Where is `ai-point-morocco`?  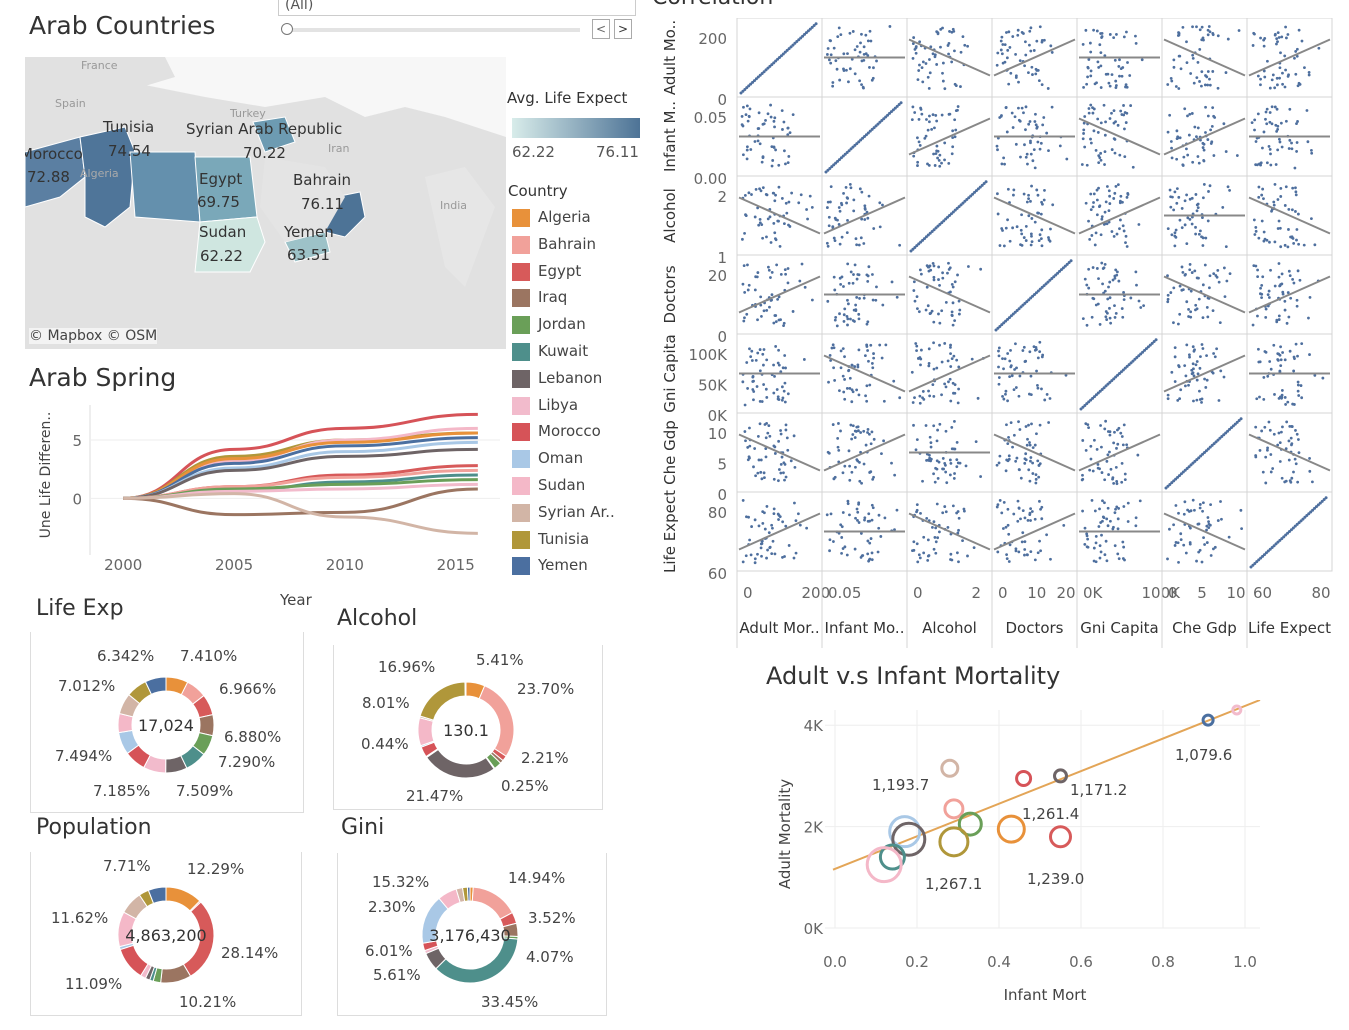 ai-point-morocco is located at coordinates (1024, 778).